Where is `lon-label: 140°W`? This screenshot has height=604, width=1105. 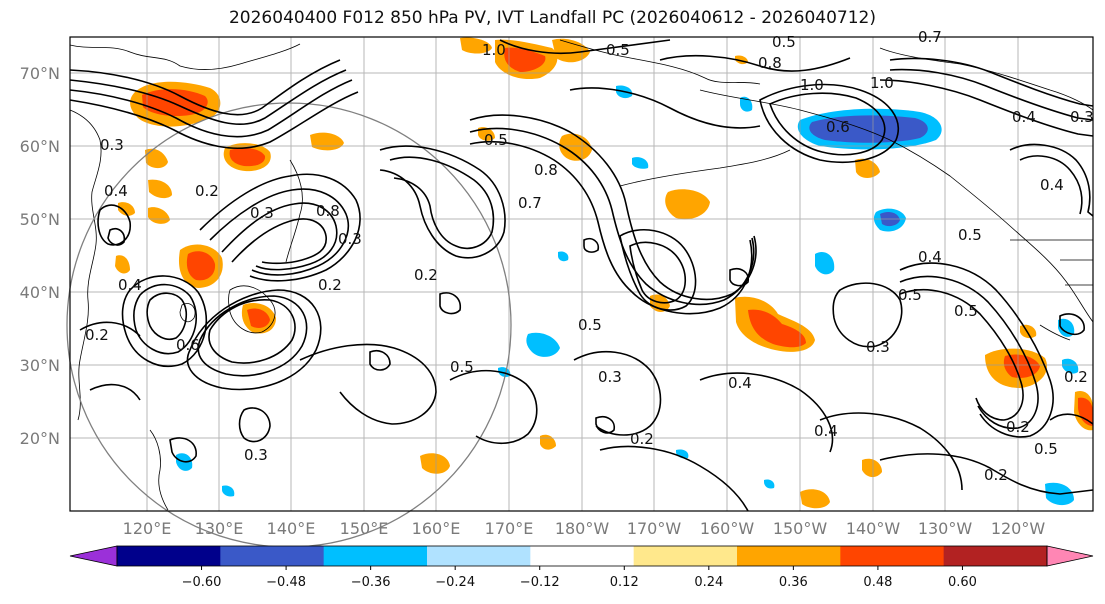 lon-label: 140°W is located at coordinates (873, 528).